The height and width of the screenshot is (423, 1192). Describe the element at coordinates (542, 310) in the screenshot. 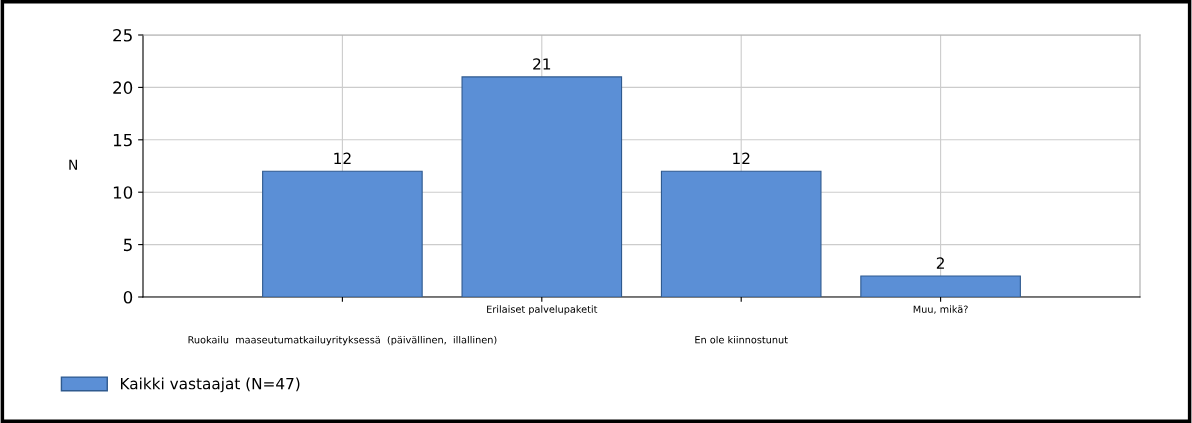

I see `x-tick-label: Erilaiset palvelupaketit` at that location.